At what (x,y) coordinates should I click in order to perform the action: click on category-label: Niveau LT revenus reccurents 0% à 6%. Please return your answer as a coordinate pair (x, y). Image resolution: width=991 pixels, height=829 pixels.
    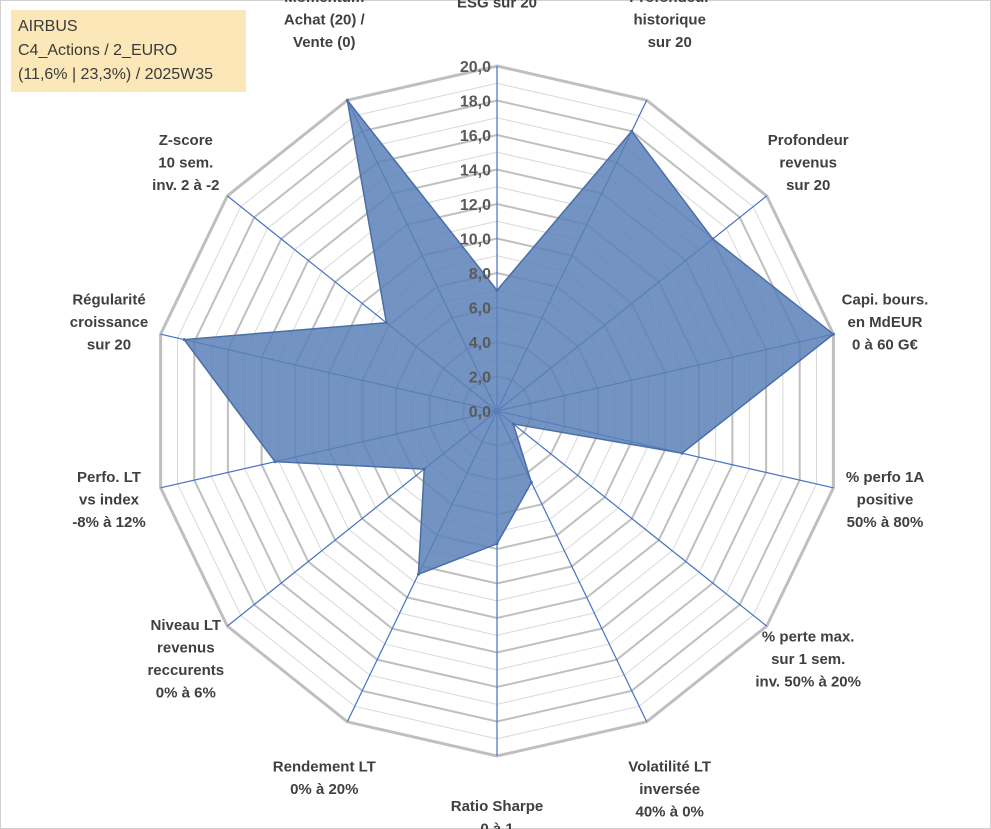
    Looking at the image, I should click on (185, 659).